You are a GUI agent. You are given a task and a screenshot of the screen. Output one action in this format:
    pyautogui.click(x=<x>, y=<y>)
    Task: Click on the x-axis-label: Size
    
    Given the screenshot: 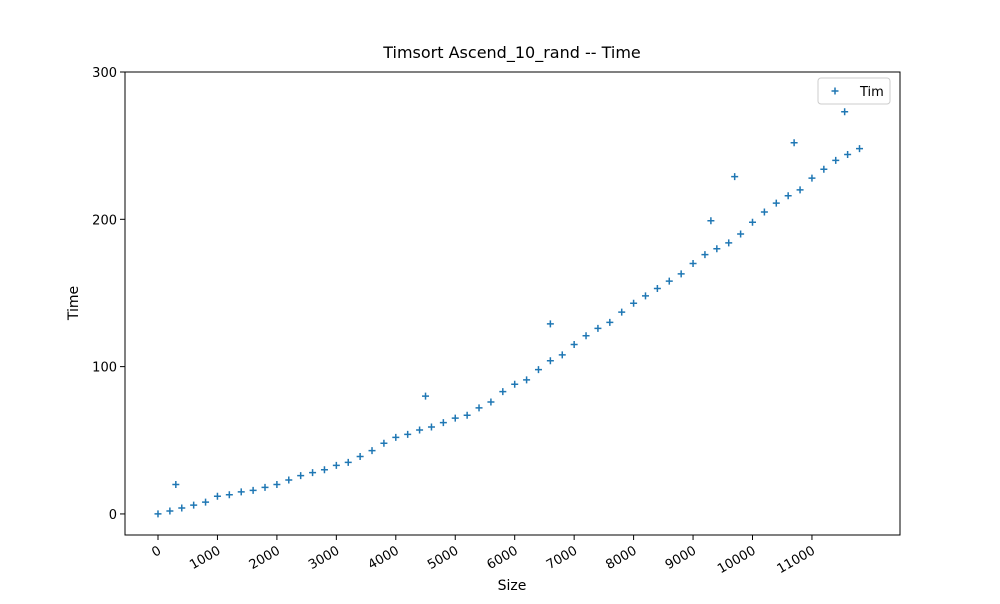 What is the action you would take?
    pyautogui.click(x=512, y=586)
    